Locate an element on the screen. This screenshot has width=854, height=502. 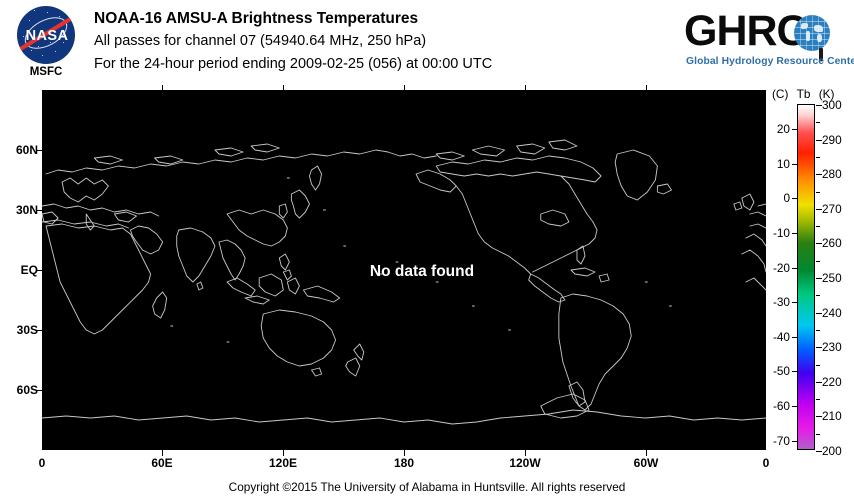
cb-label-c-10: 10 is located at coordinates (783, 163).